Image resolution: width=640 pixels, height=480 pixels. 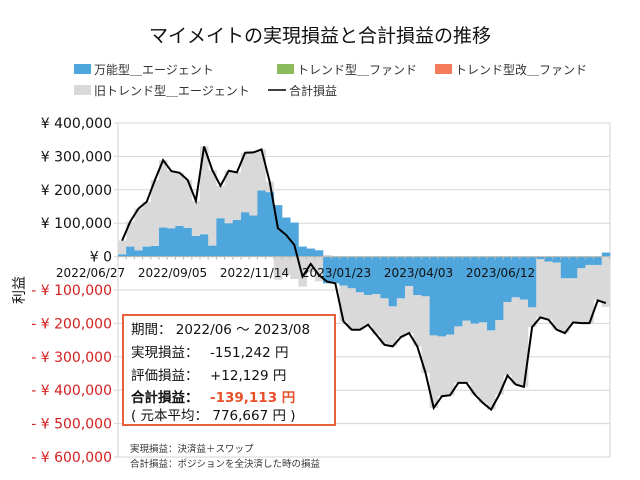 I want to click on x-tick-label: 2022/06/27, so click(x=90, y=273).